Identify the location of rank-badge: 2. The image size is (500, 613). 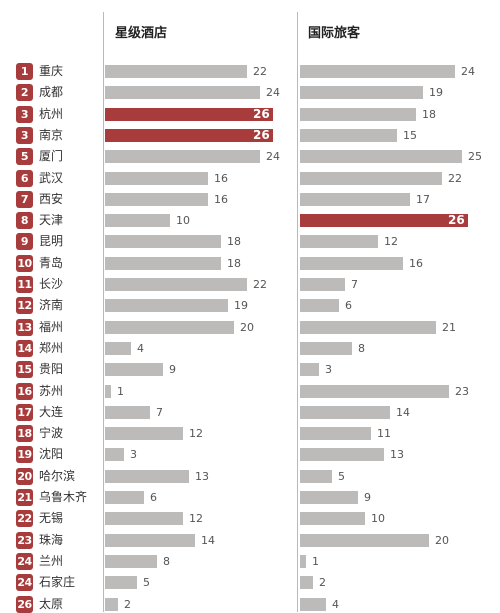
(24, 92).